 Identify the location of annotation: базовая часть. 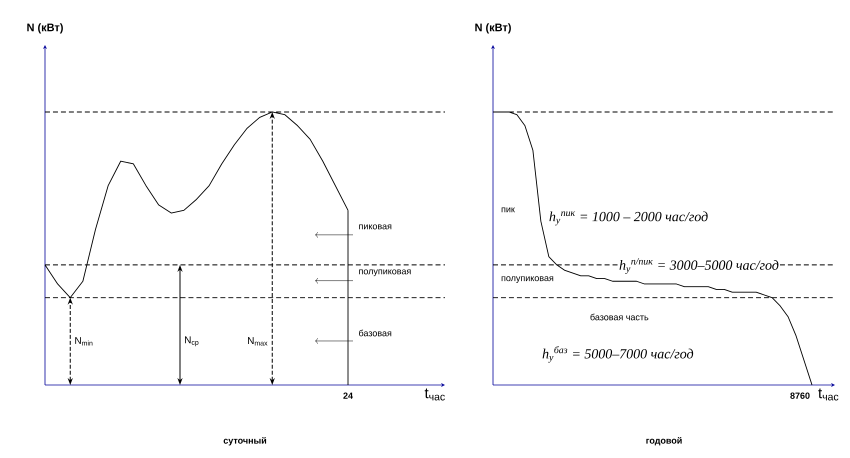
(619, 317).